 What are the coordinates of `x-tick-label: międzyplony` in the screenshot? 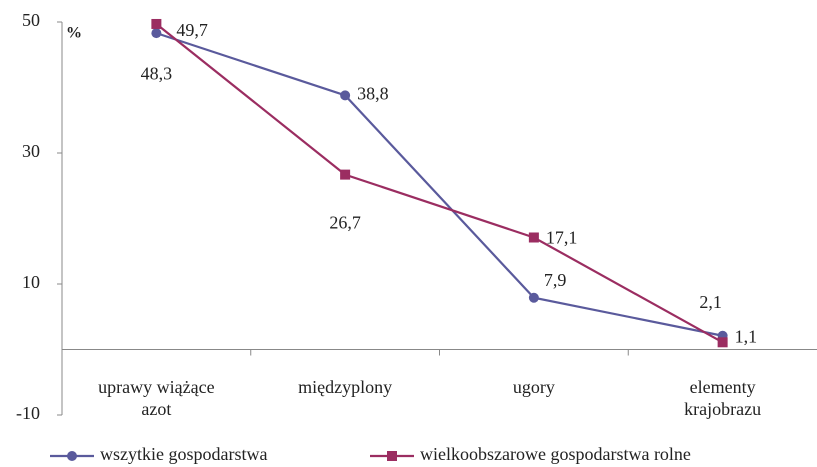 It's located at (345, 386).